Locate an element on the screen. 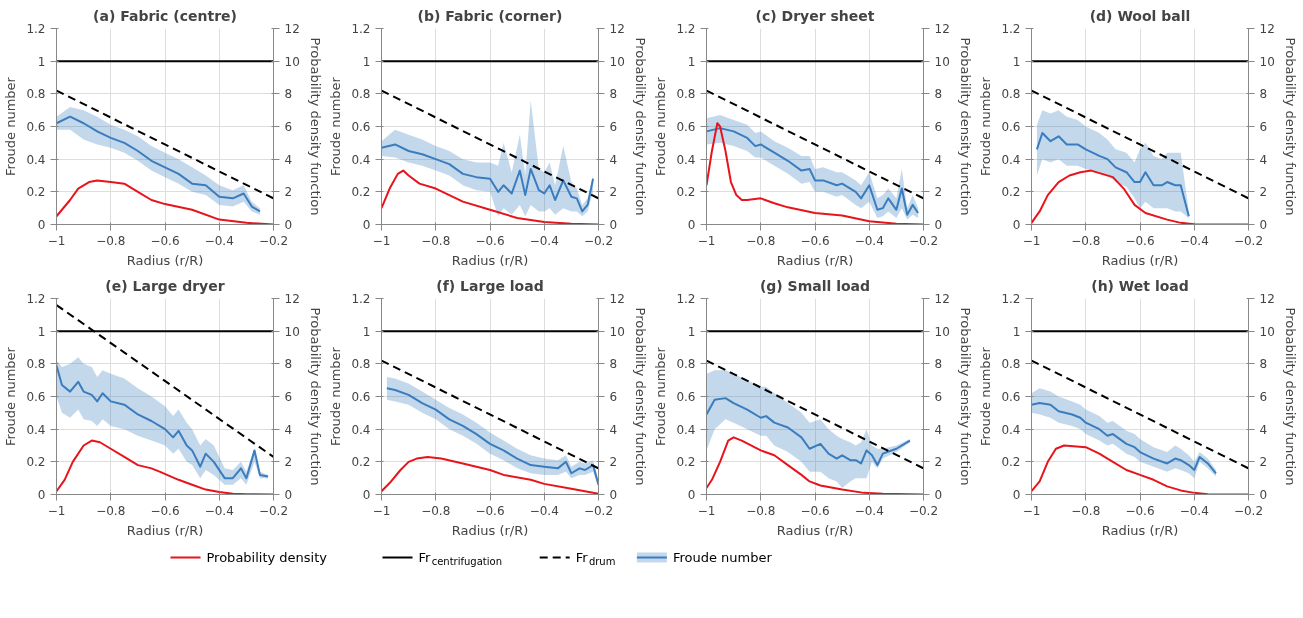  chart-title: (g) Small load is located at coordinates (815, 285).